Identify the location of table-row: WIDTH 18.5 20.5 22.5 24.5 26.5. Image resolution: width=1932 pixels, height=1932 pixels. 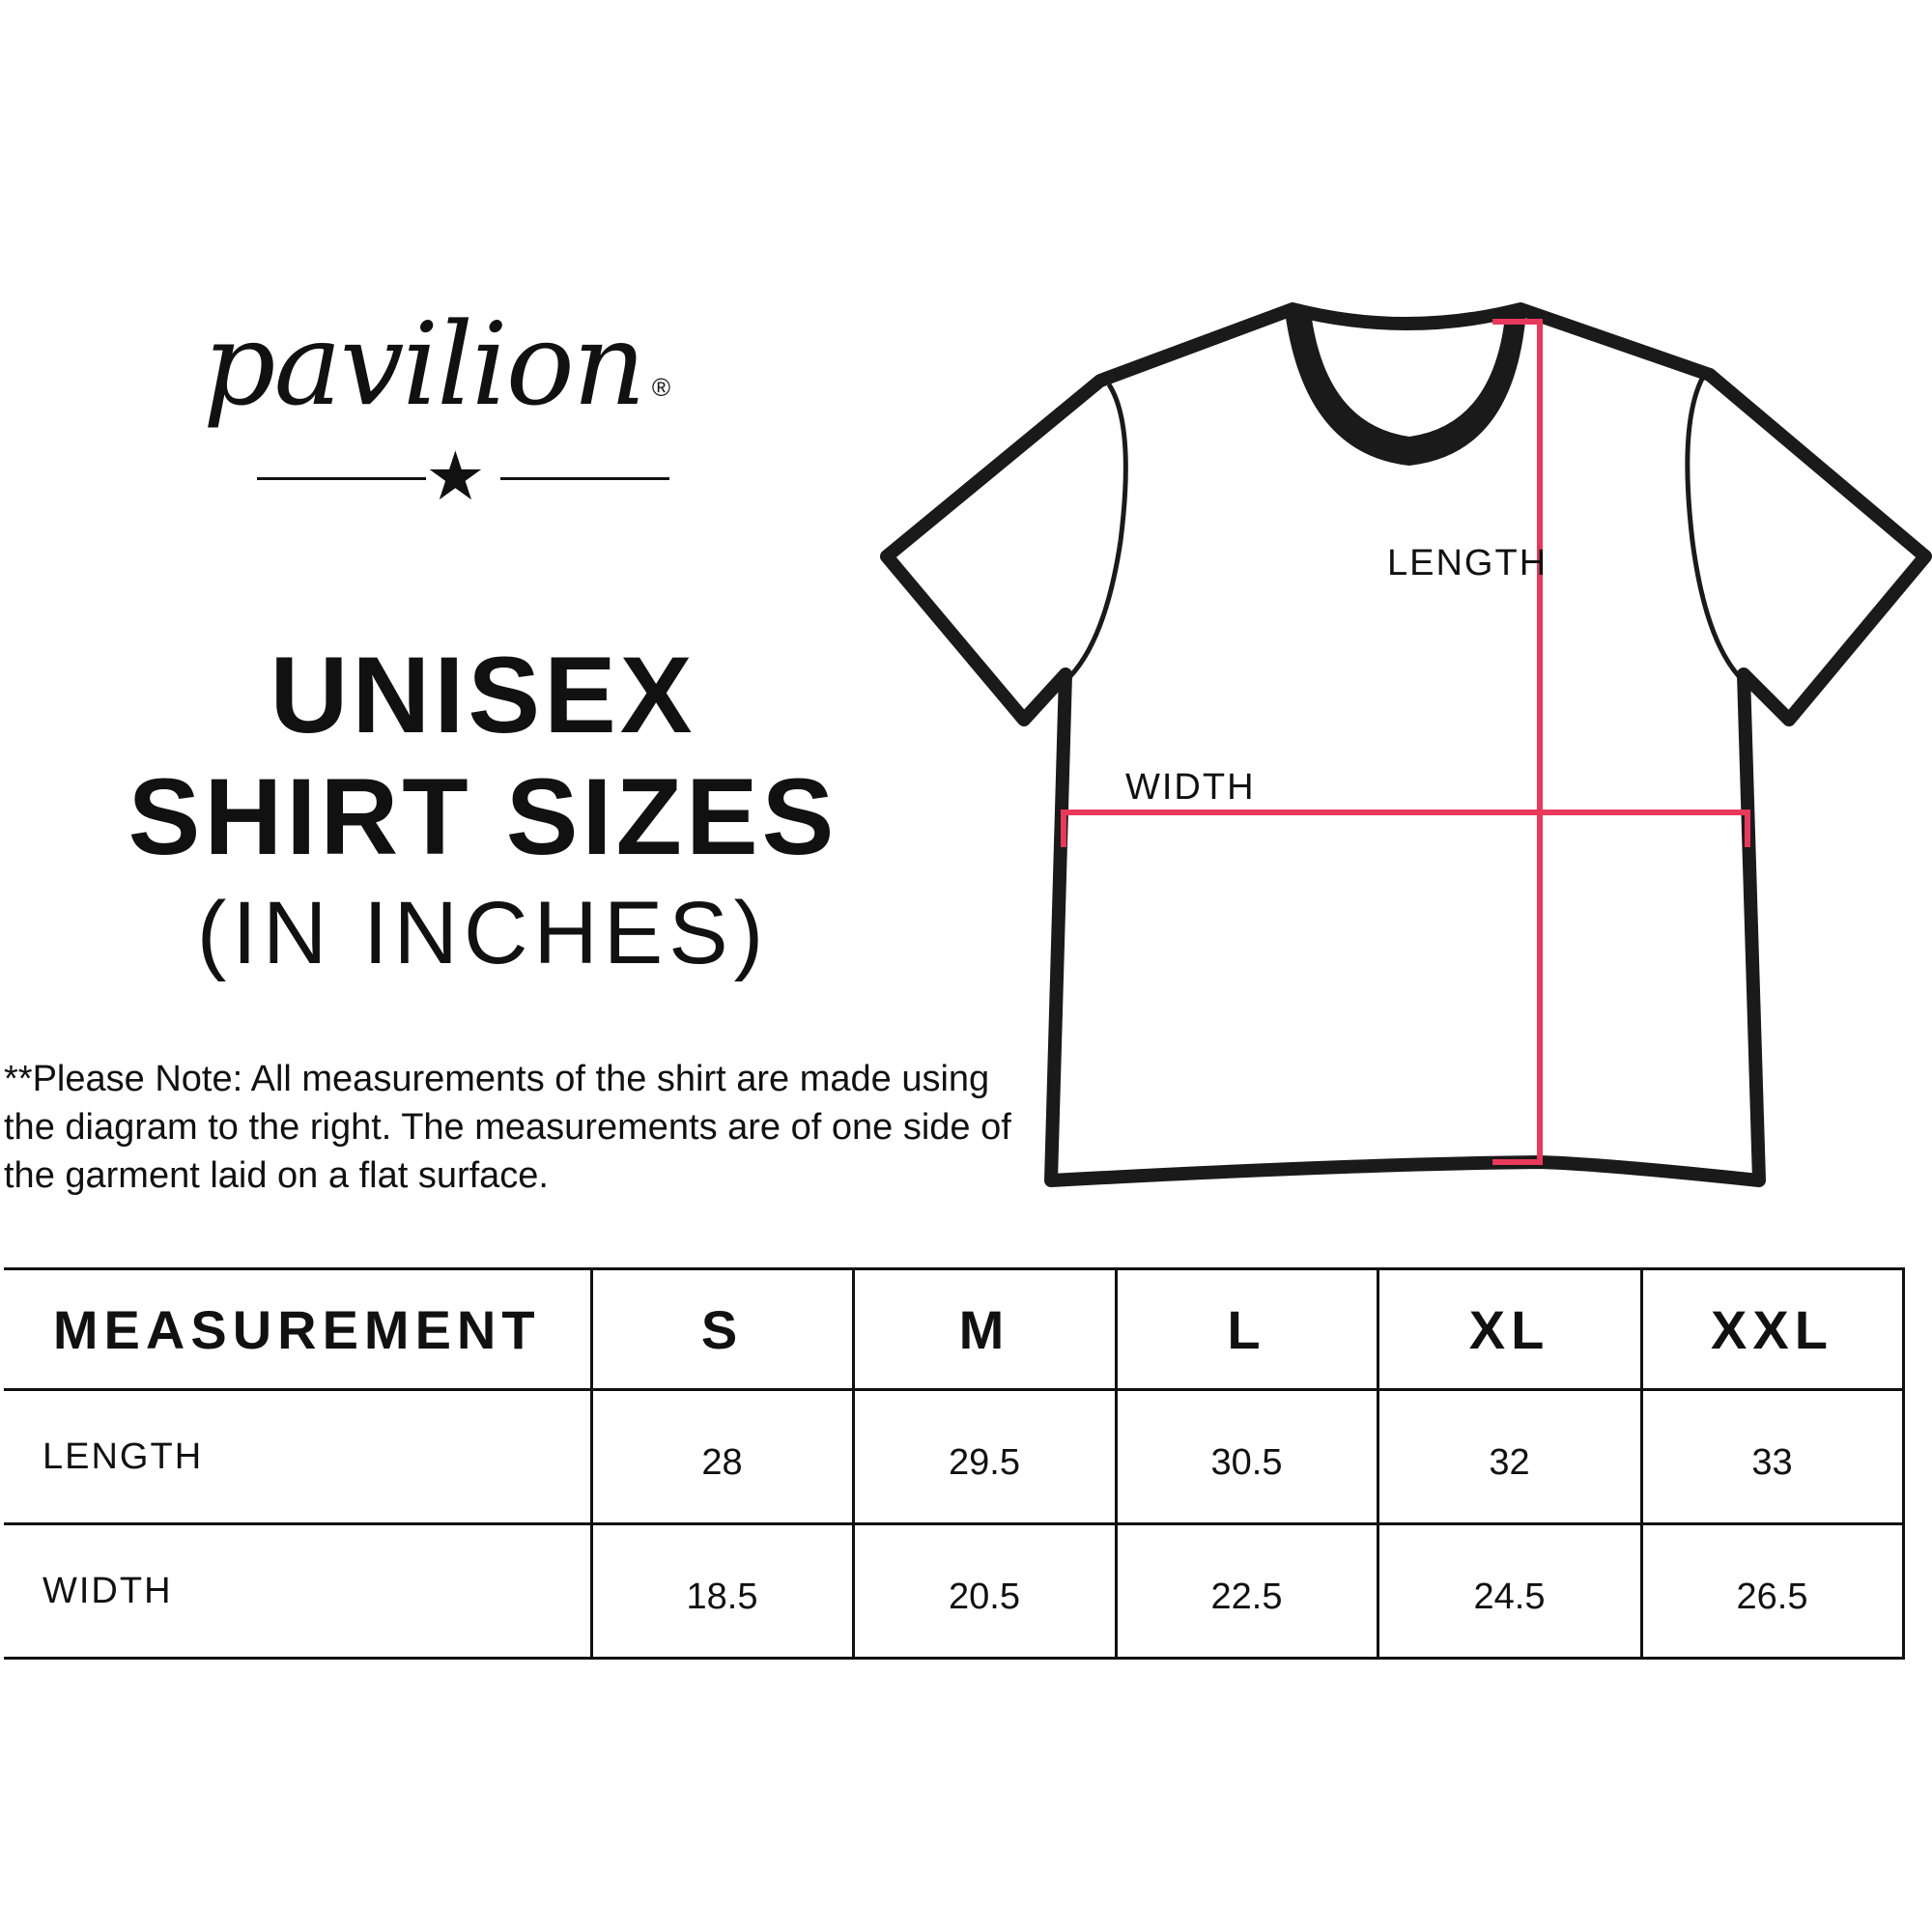
(954, 1591).